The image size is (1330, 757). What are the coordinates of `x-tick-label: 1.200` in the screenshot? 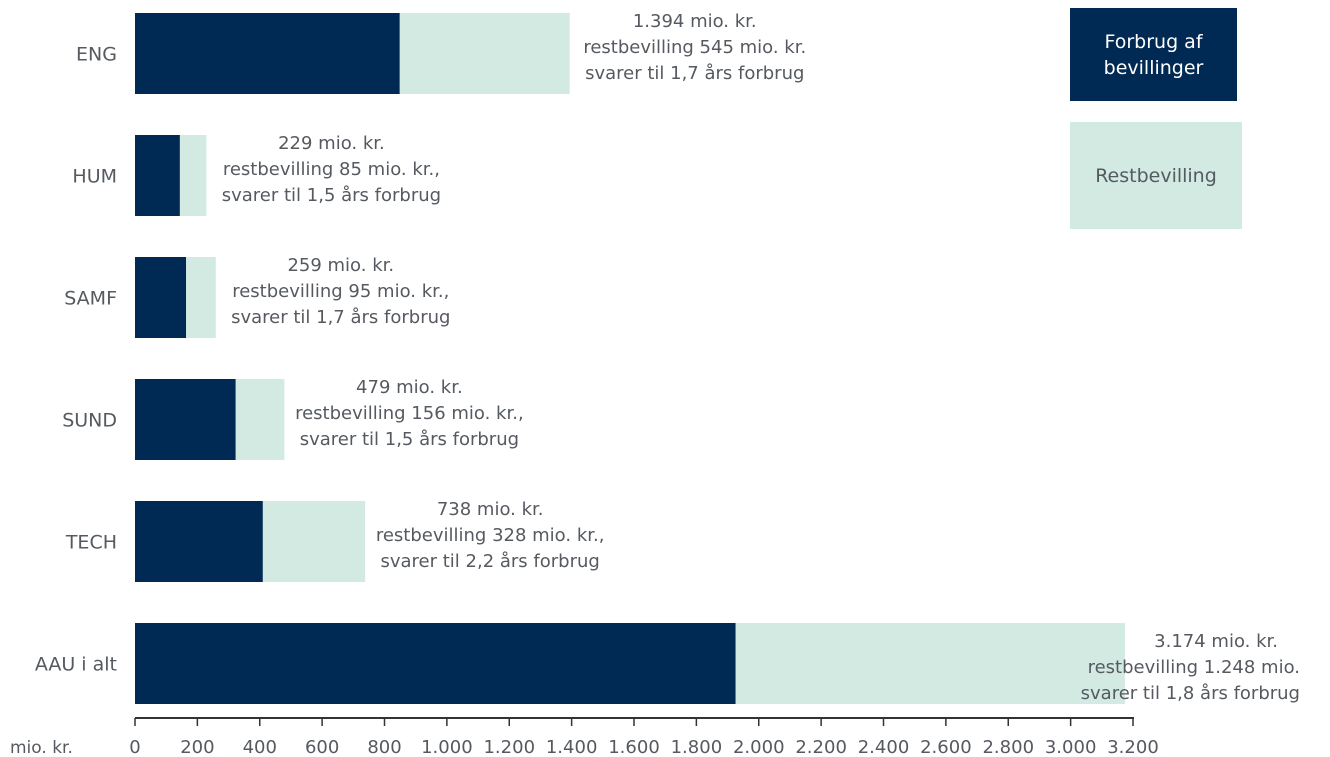 It's located at (509, 747).